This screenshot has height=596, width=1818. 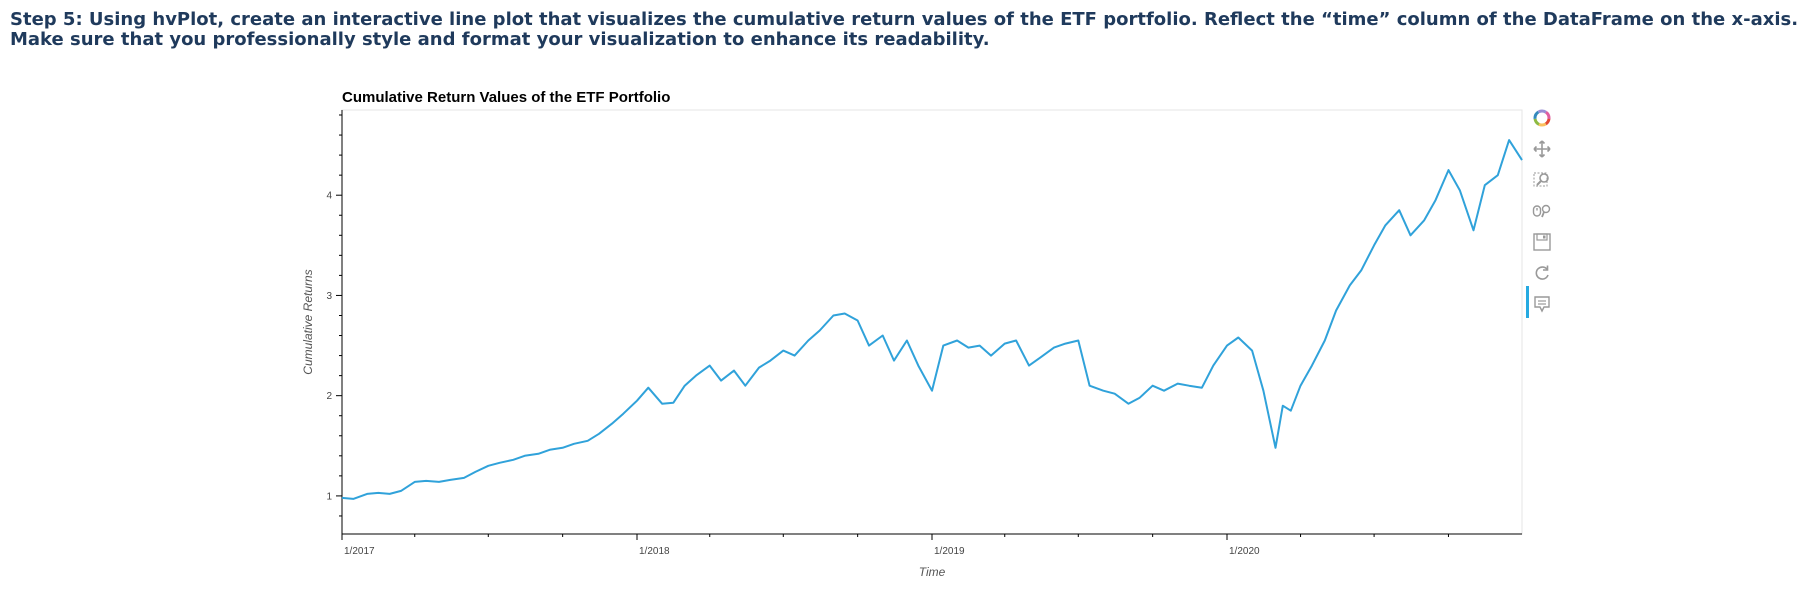 What do you see at coordinates (1542, 273) in the screenshot?
I see `reset-icon` at bounding box center [1542, 273].